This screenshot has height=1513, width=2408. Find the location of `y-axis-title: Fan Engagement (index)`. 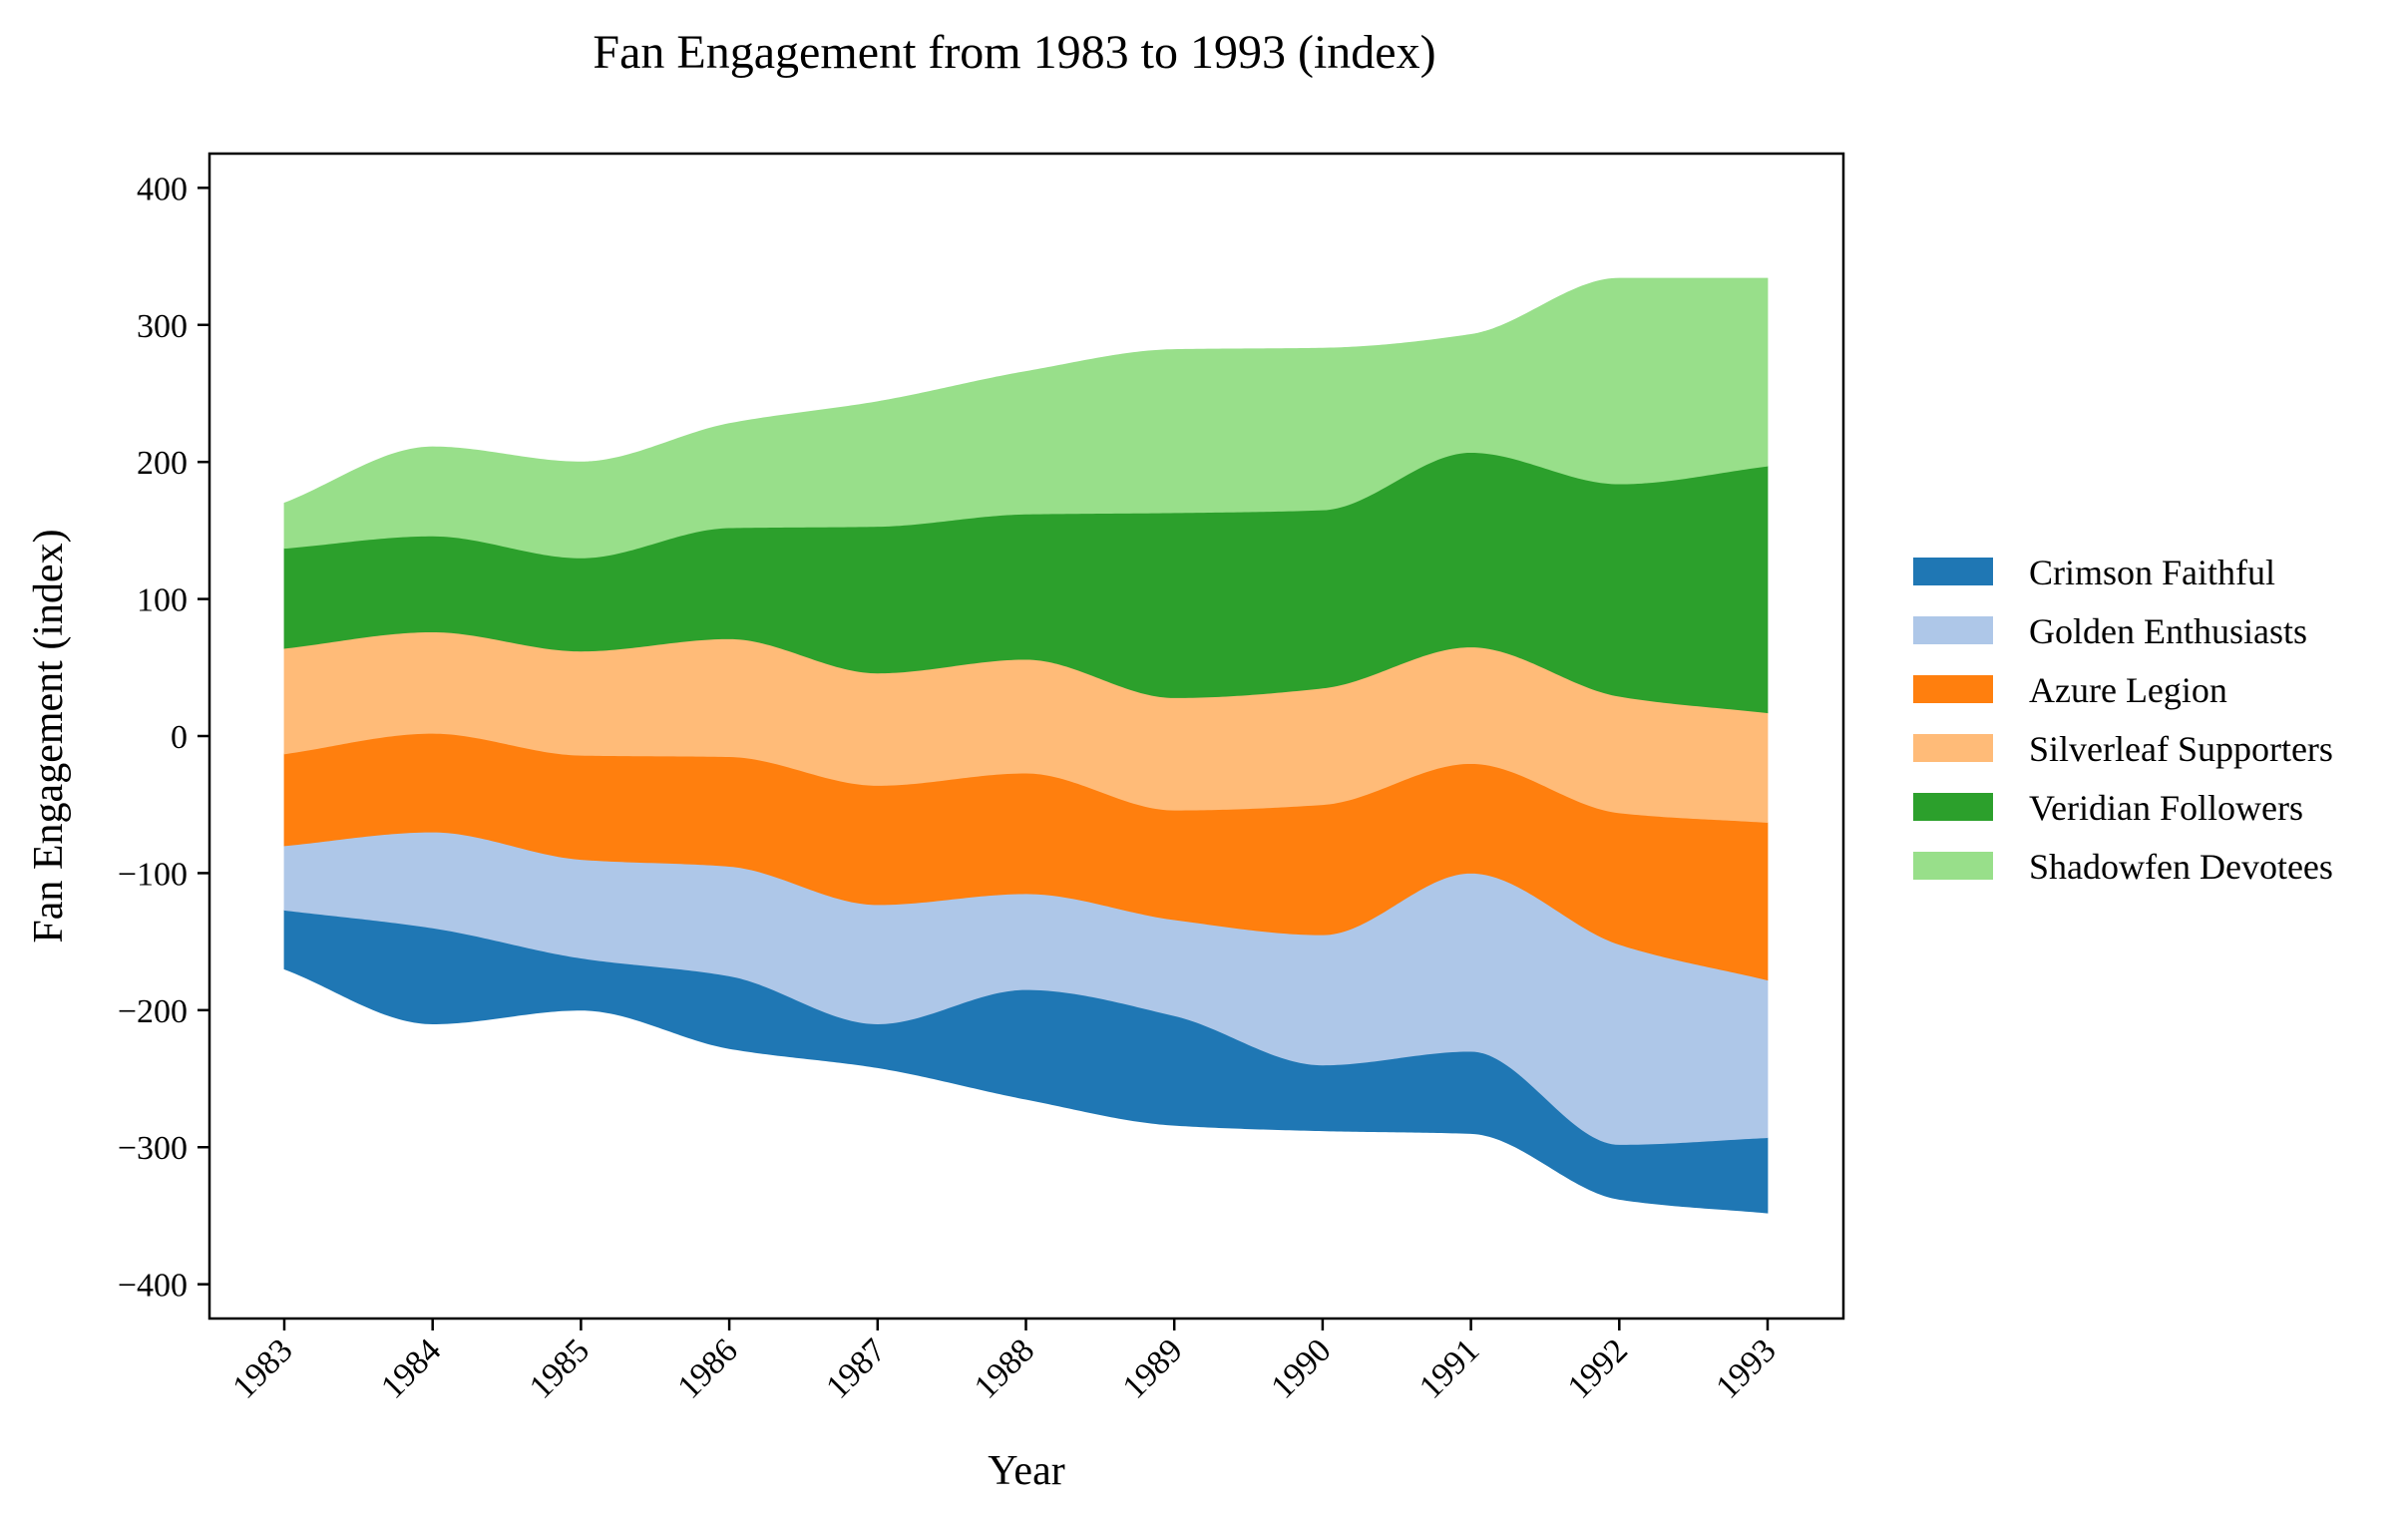

y-axis-title: Fan Engagement (index) is located at coordinates (49, 736).